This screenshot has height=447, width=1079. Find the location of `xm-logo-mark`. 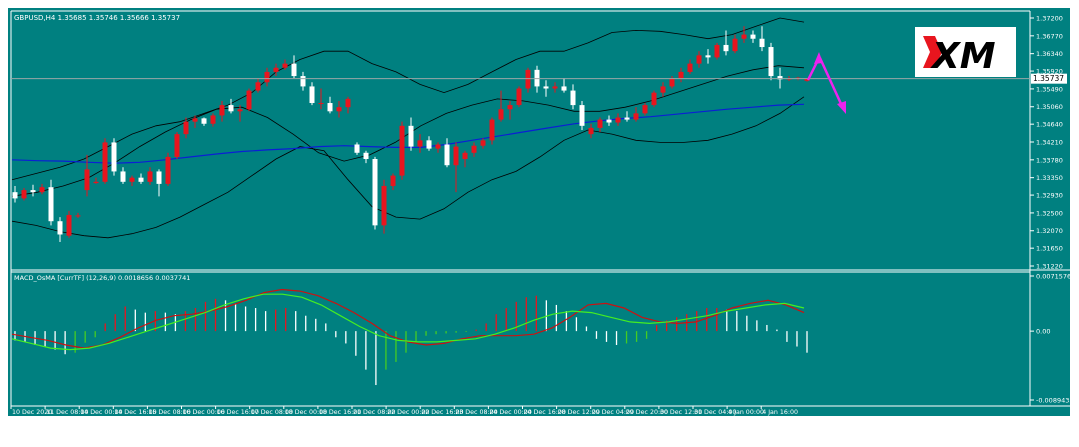

xm-logo-mark is located at coordinates (932, 52).